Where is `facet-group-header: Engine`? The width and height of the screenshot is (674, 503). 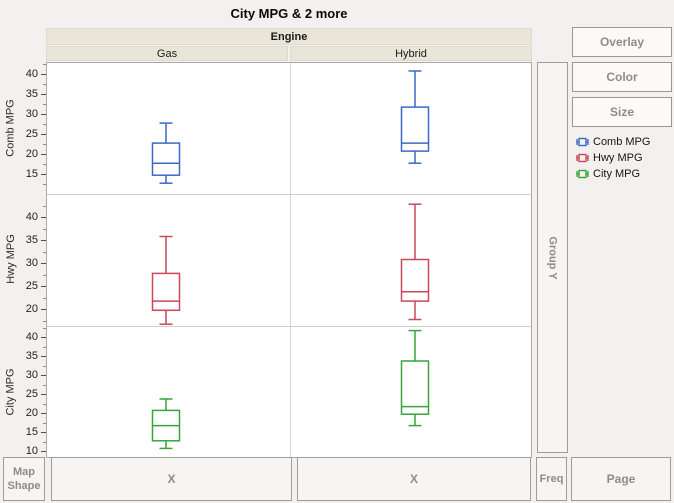 facet-group-header: Engine is located at coordinates (289, 36).